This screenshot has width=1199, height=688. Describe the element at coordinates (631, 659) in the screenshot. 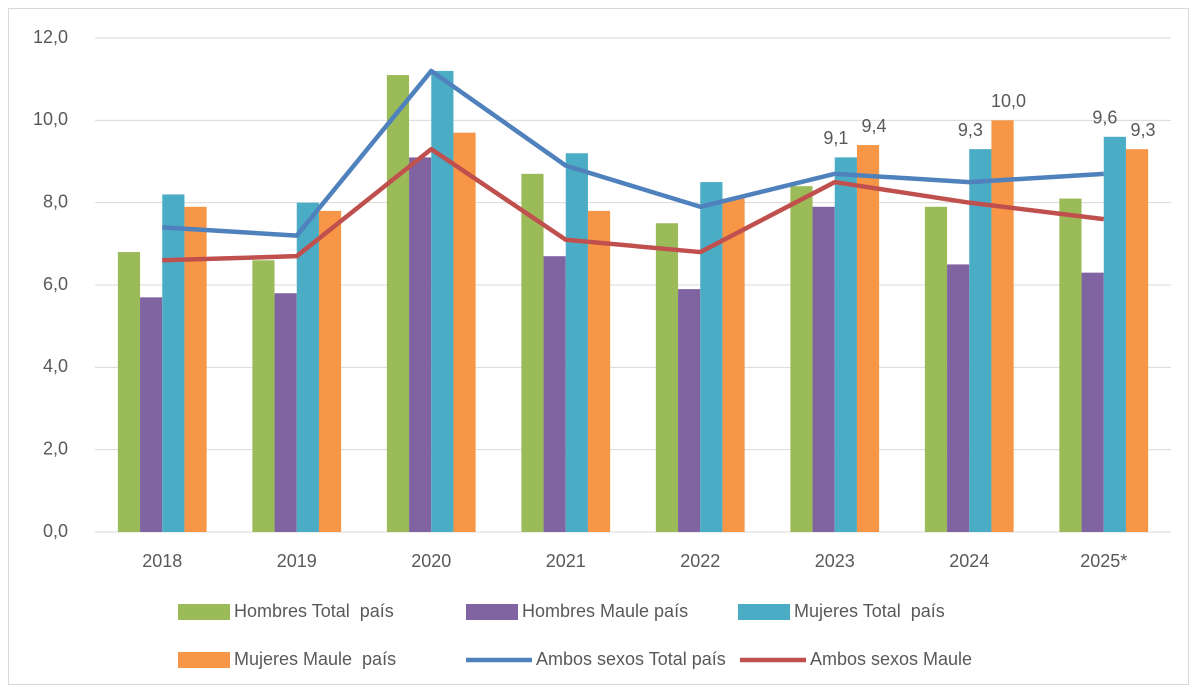

I see `legend-label: Ambos sexos Total país` at that location.